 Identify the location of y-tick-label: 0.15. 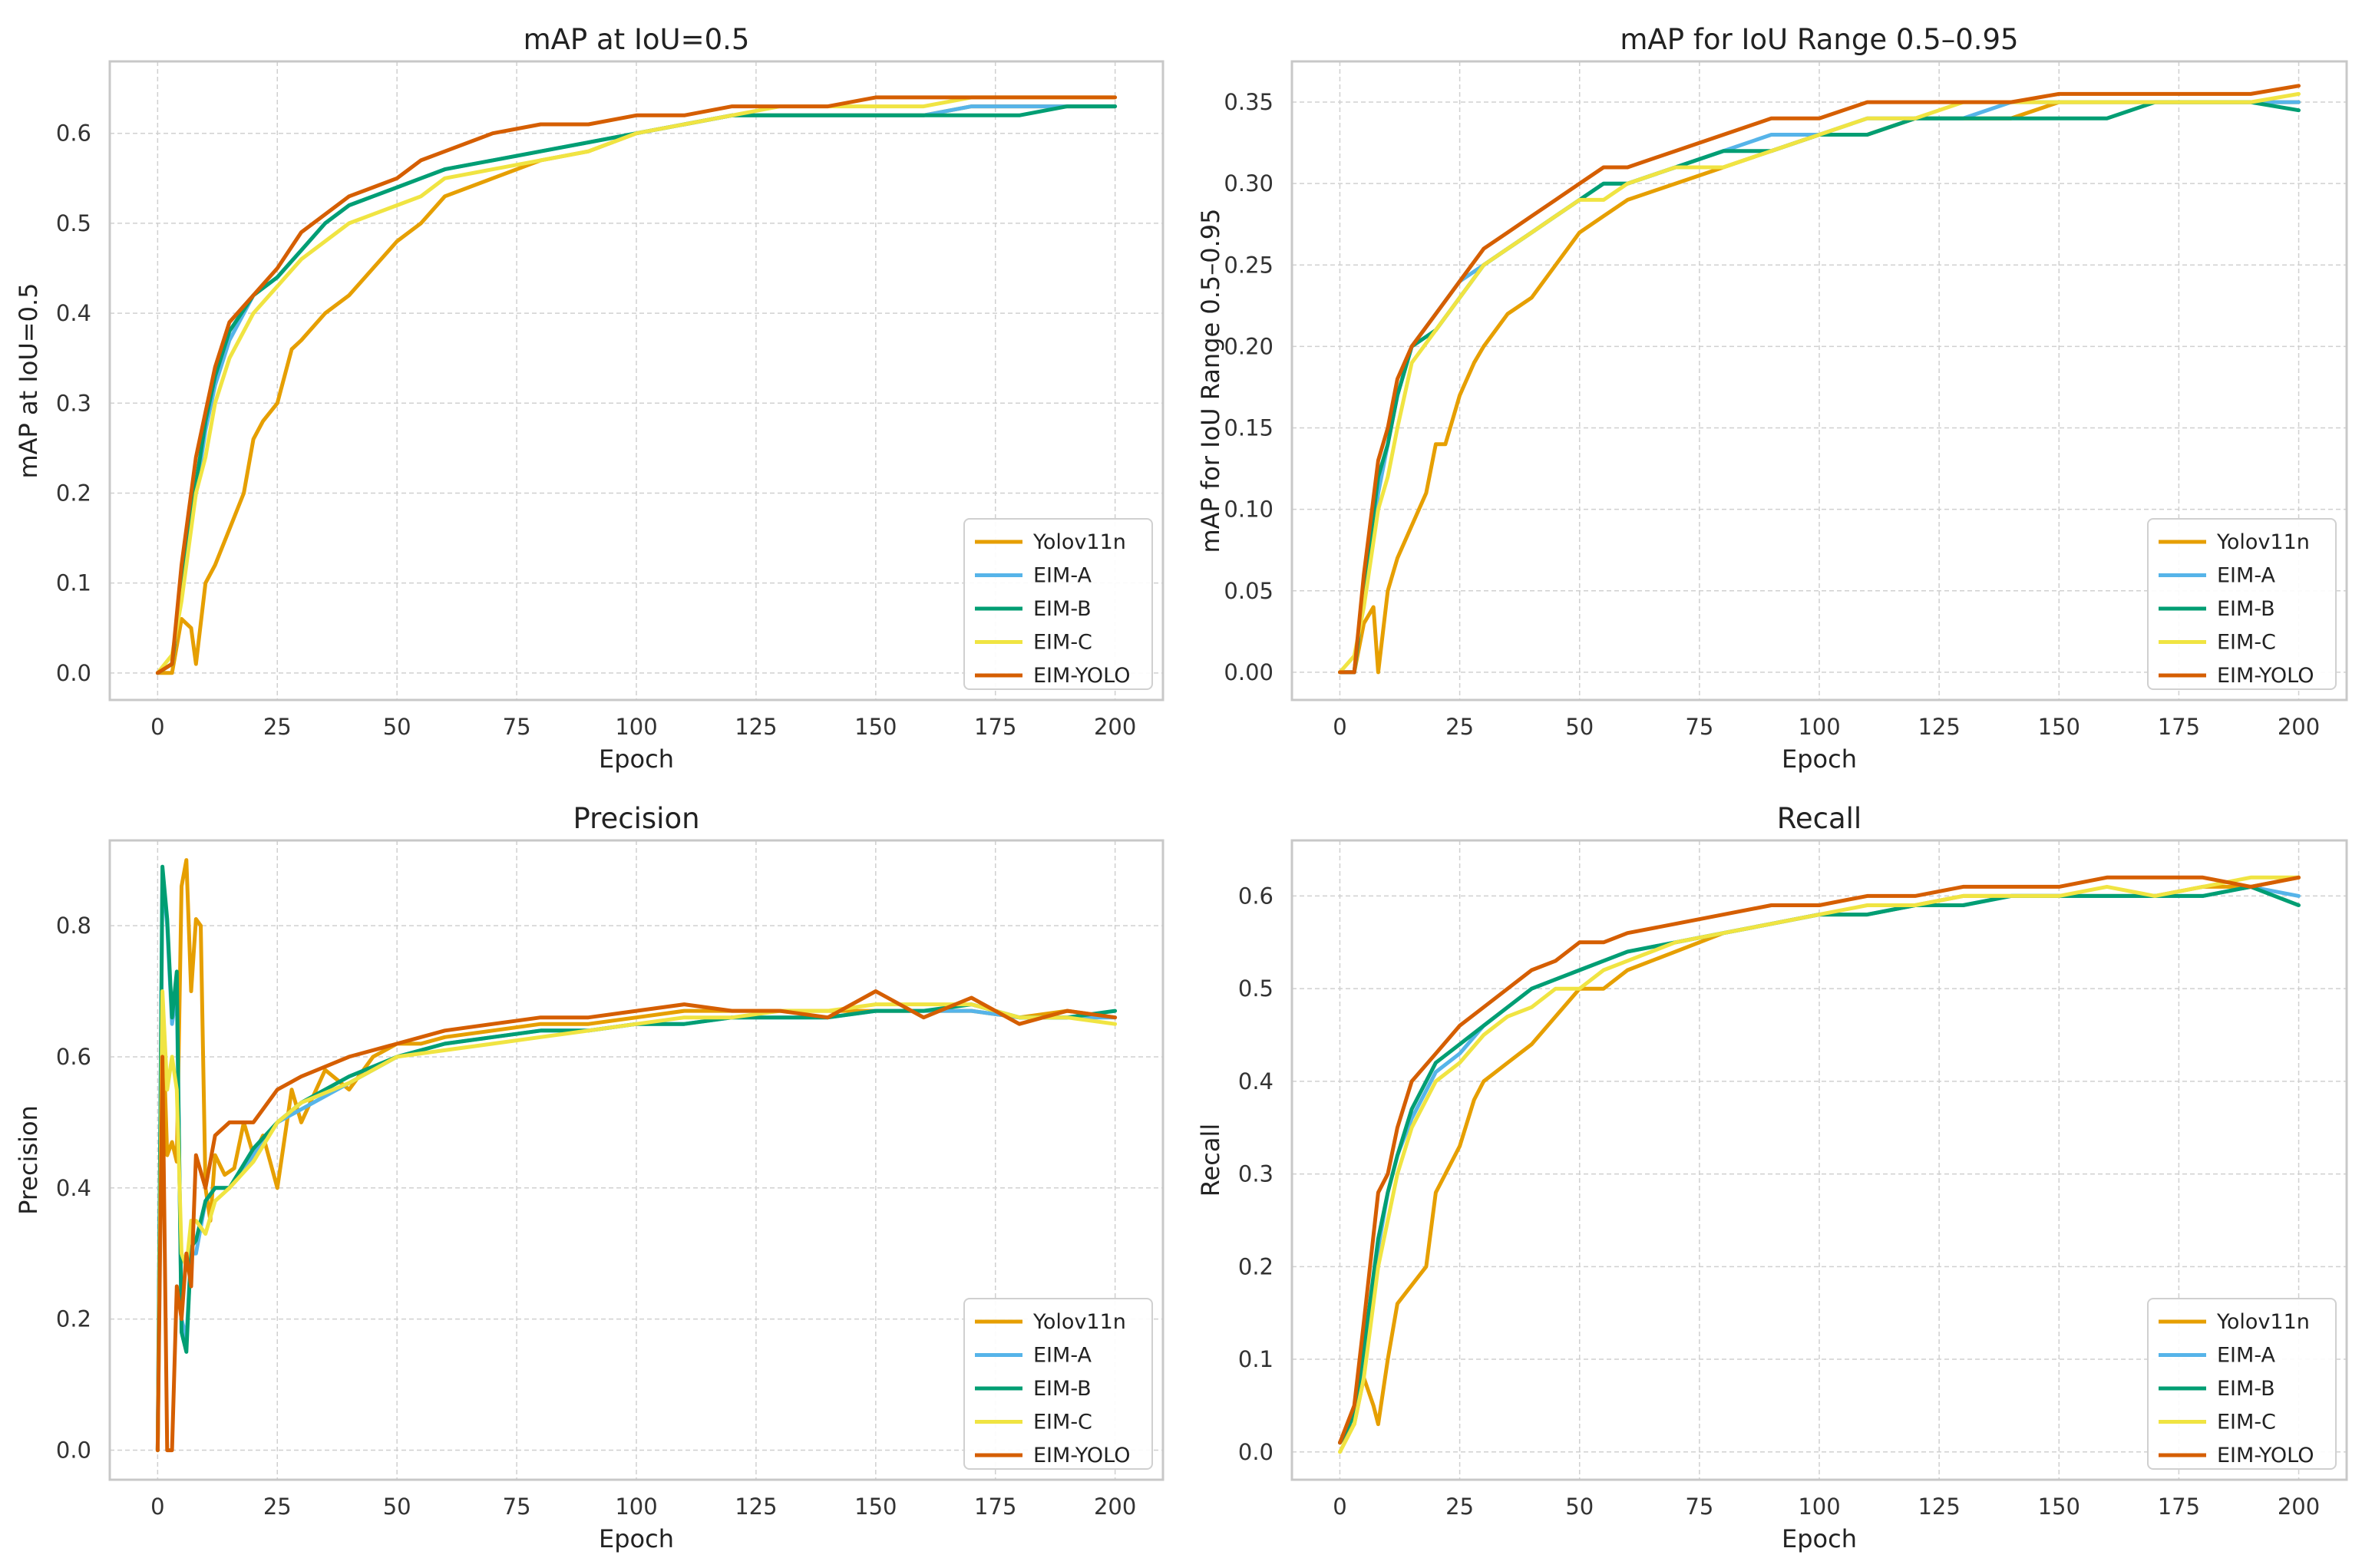
(1248, 428).